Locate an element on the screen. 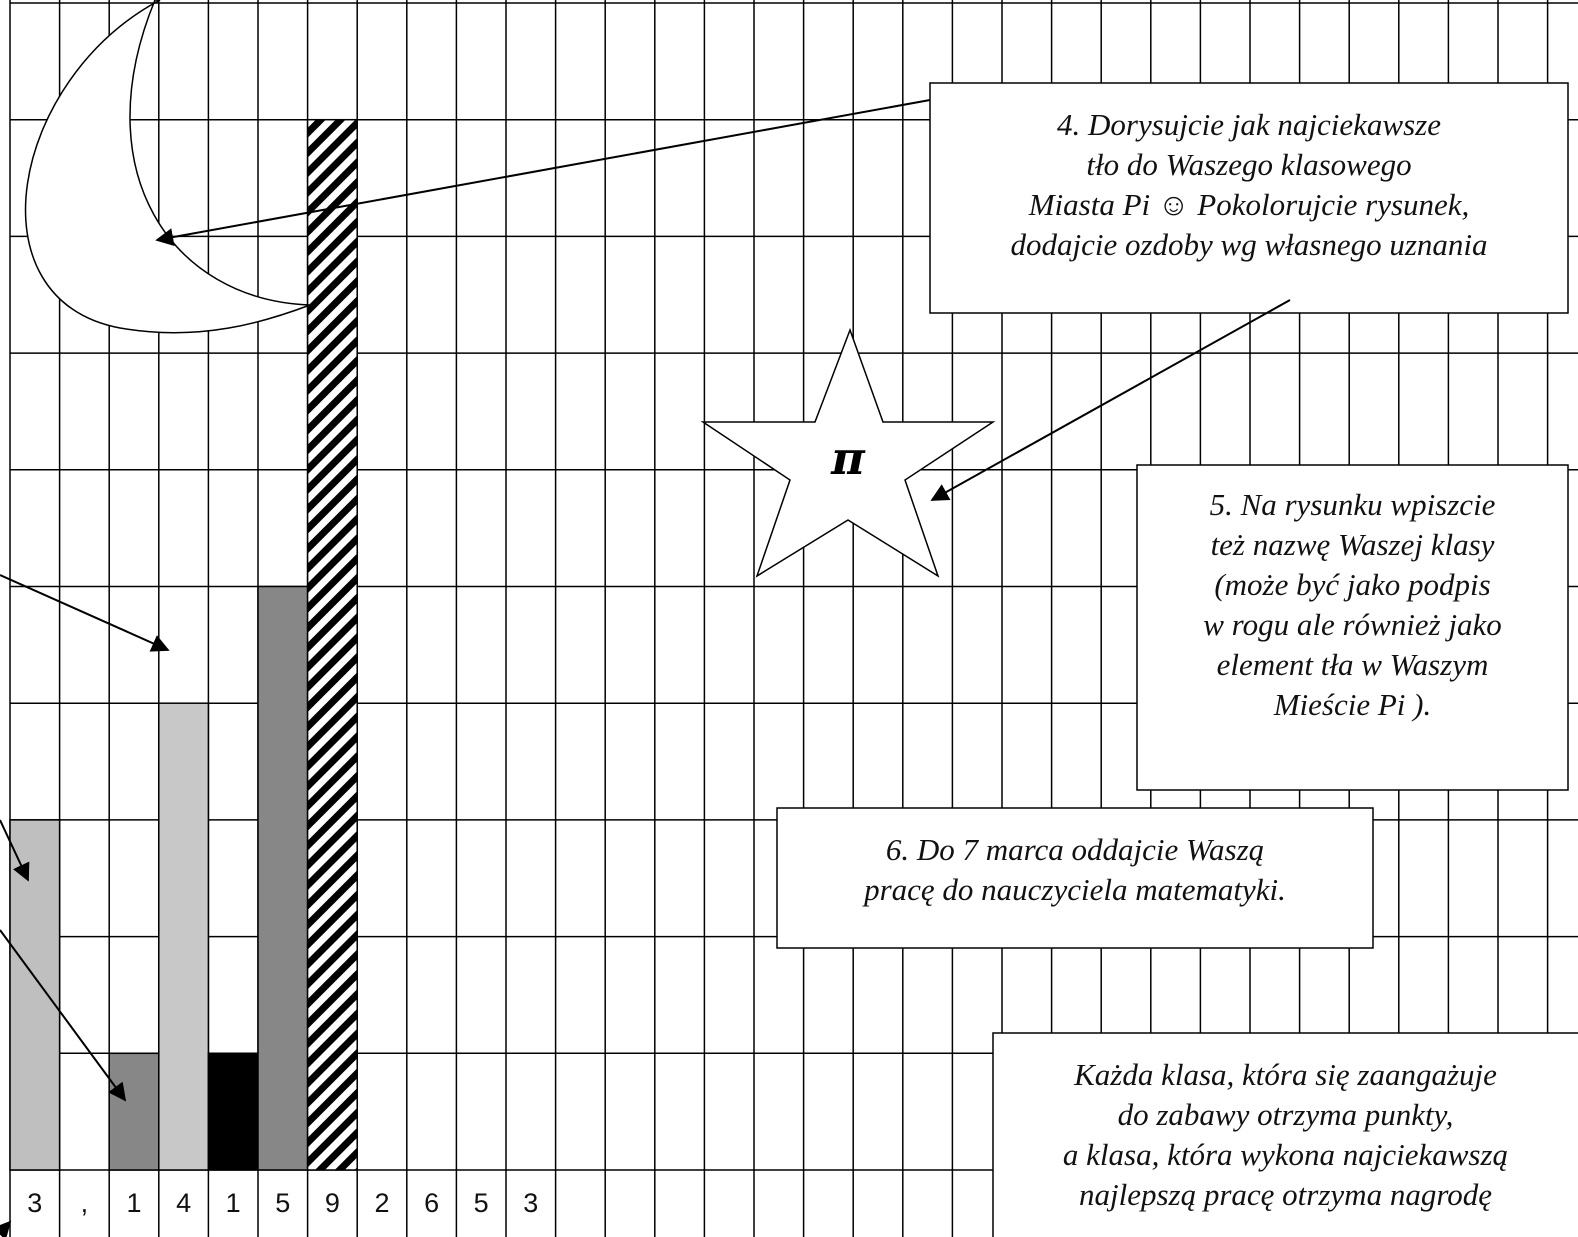 The width and height of the screenshot is (1578, 1237). note-line: 4. Dorysujcie jak najciekawsze is located at coordinates (1249, 124).